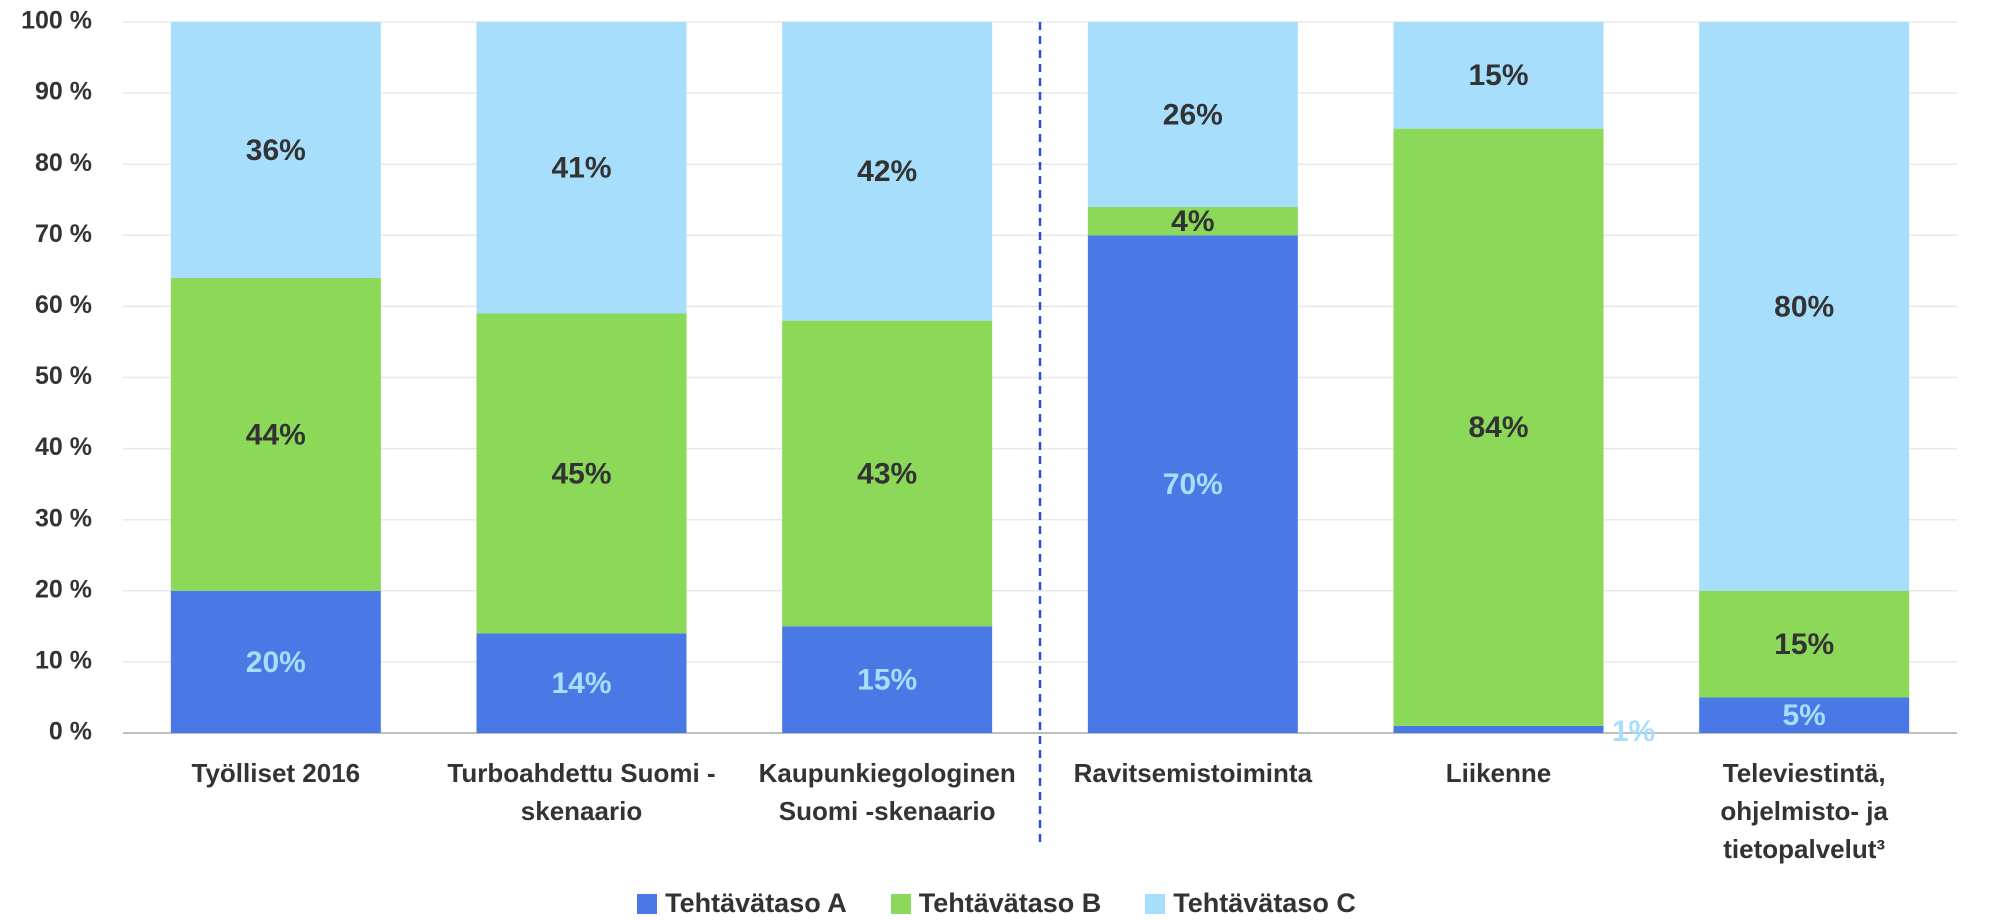 This screenshot has height=920, width=1993. I want to click on data-label: 70%, so click(1193, 484).